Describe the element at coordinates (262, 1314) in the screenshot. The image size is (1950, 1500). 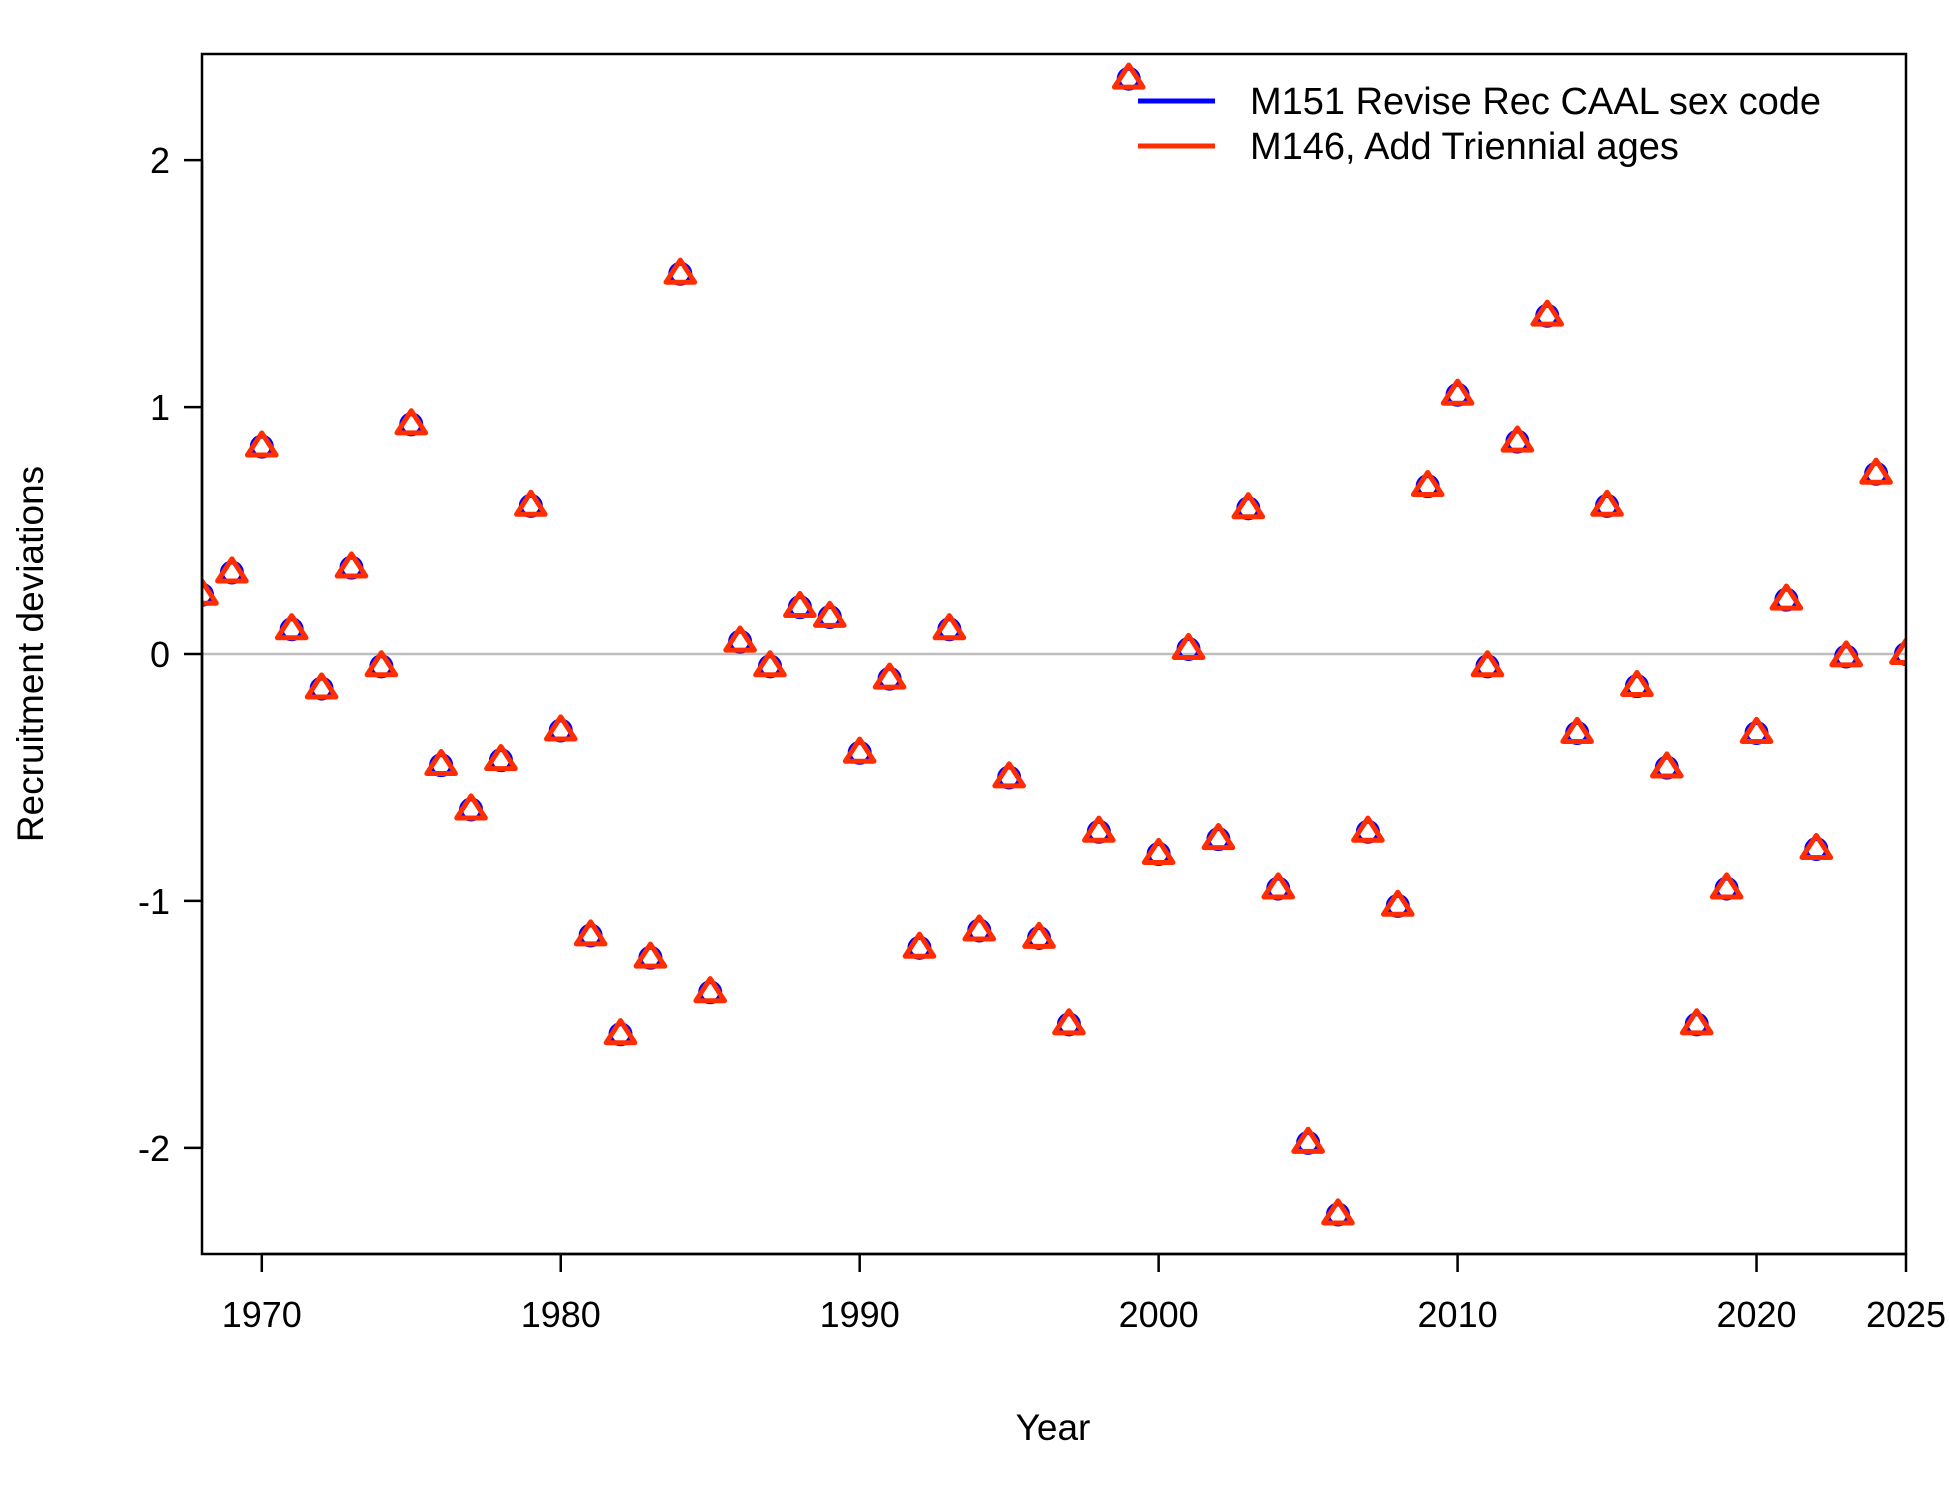
I see `x-tick-label: 1970` at that location.